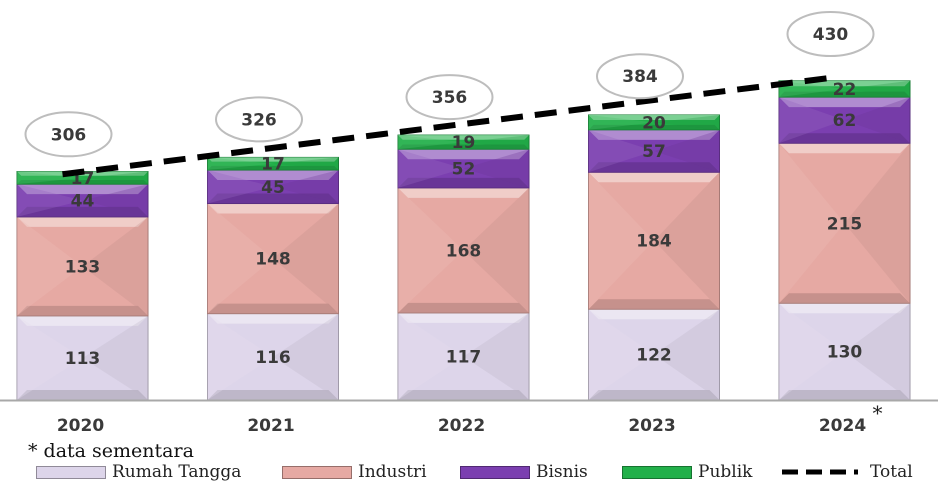 Image resolution: width=938 pixels, height=484 pixels. I want to click on provisional-marker: *, so click(878, 413).